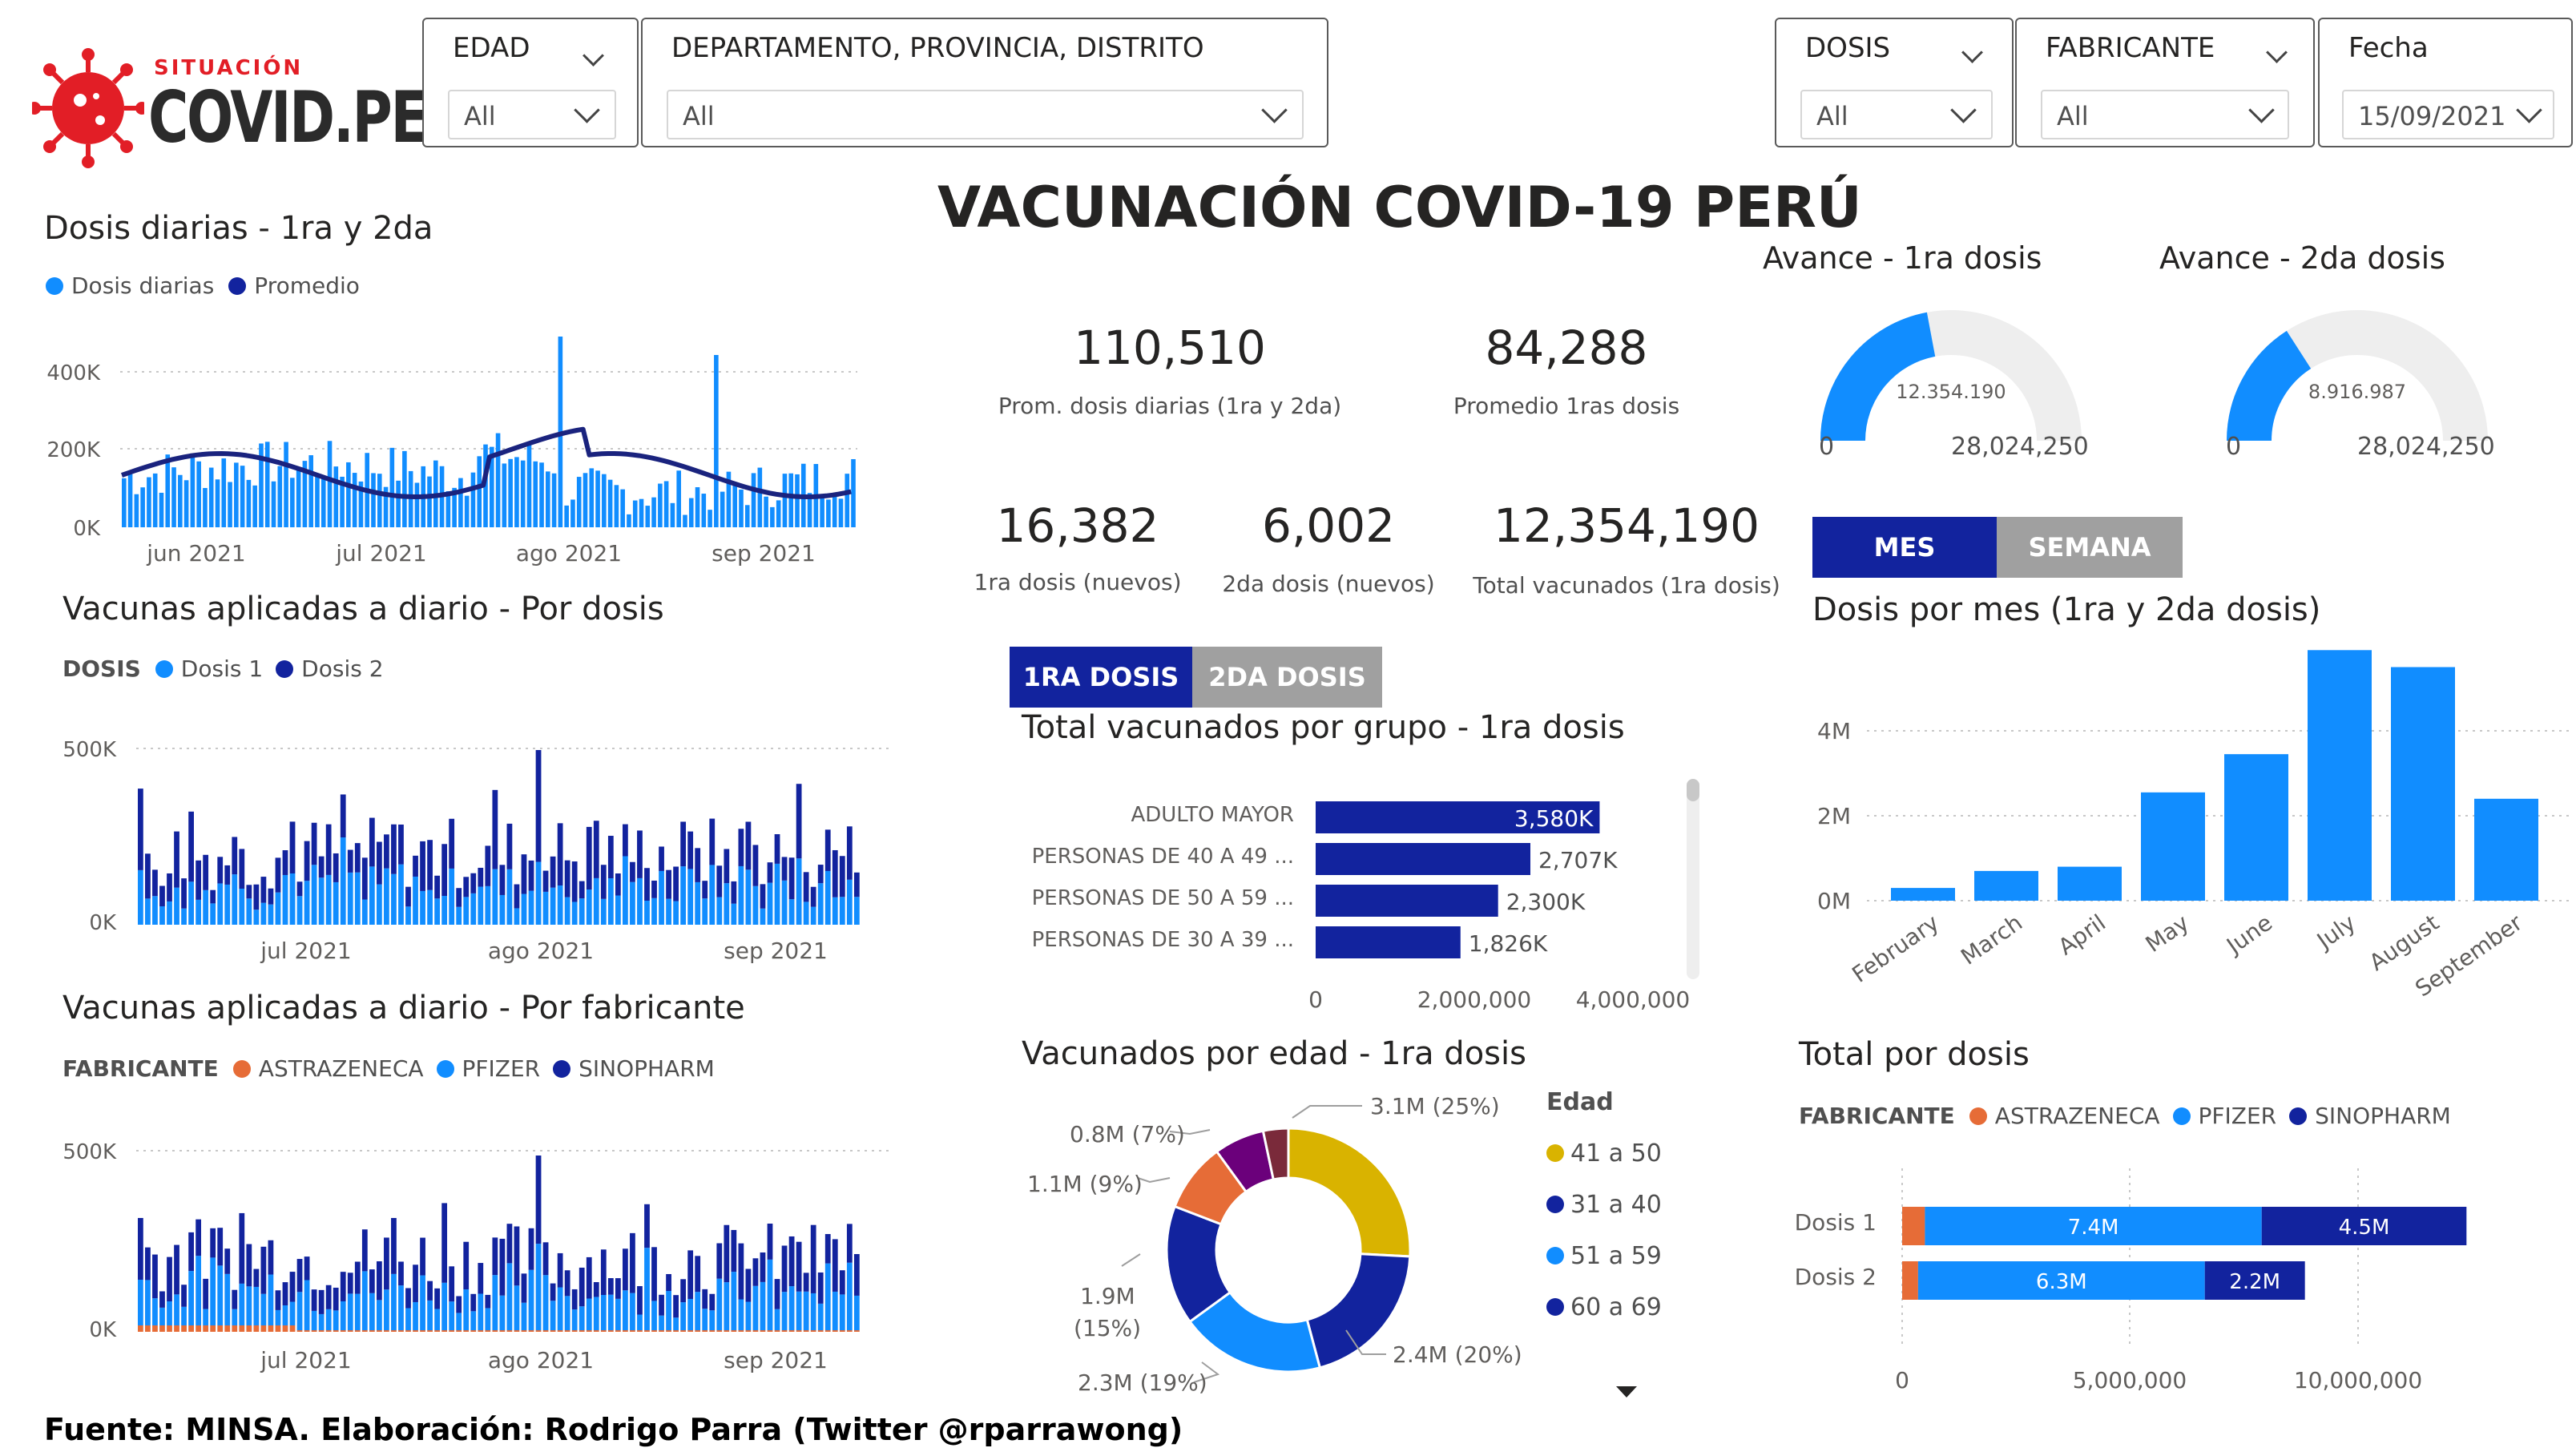 This screenshot has height=1452, width=2576. What do you see at coordinates (2432, 116) in the screenshot?
I see `filter-fecha-value: 15/09/2021` at bounding box center [2432, 116].